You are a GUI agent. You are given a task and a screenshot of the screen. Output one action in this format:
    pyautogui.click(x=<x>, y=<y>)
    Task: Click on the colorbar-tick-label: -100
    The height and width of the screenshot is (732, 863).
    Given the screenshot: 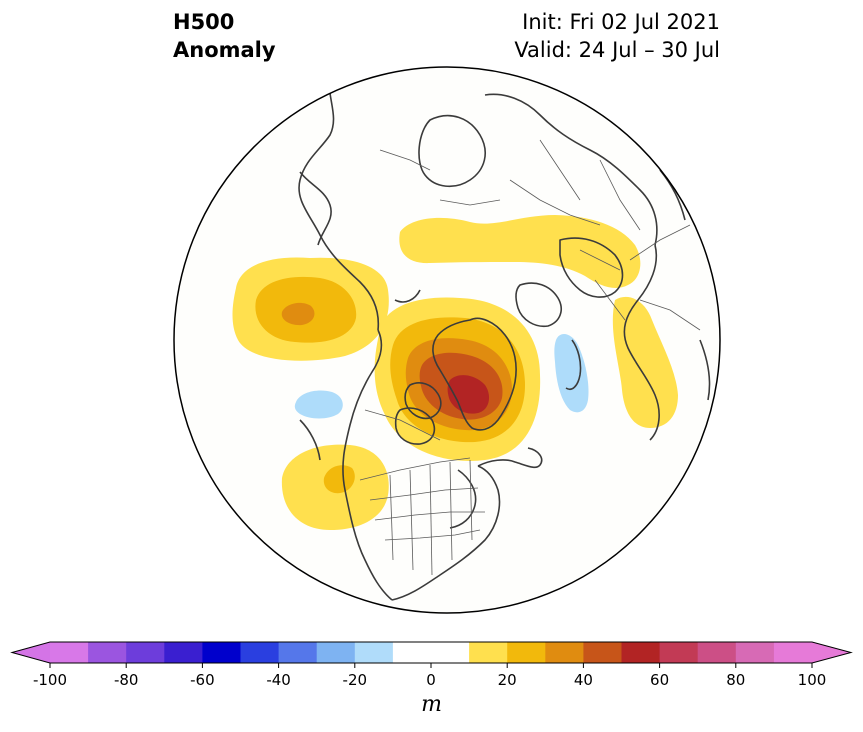 What is the action you would take?
    pyautogui.click(x=50, y=680)
    